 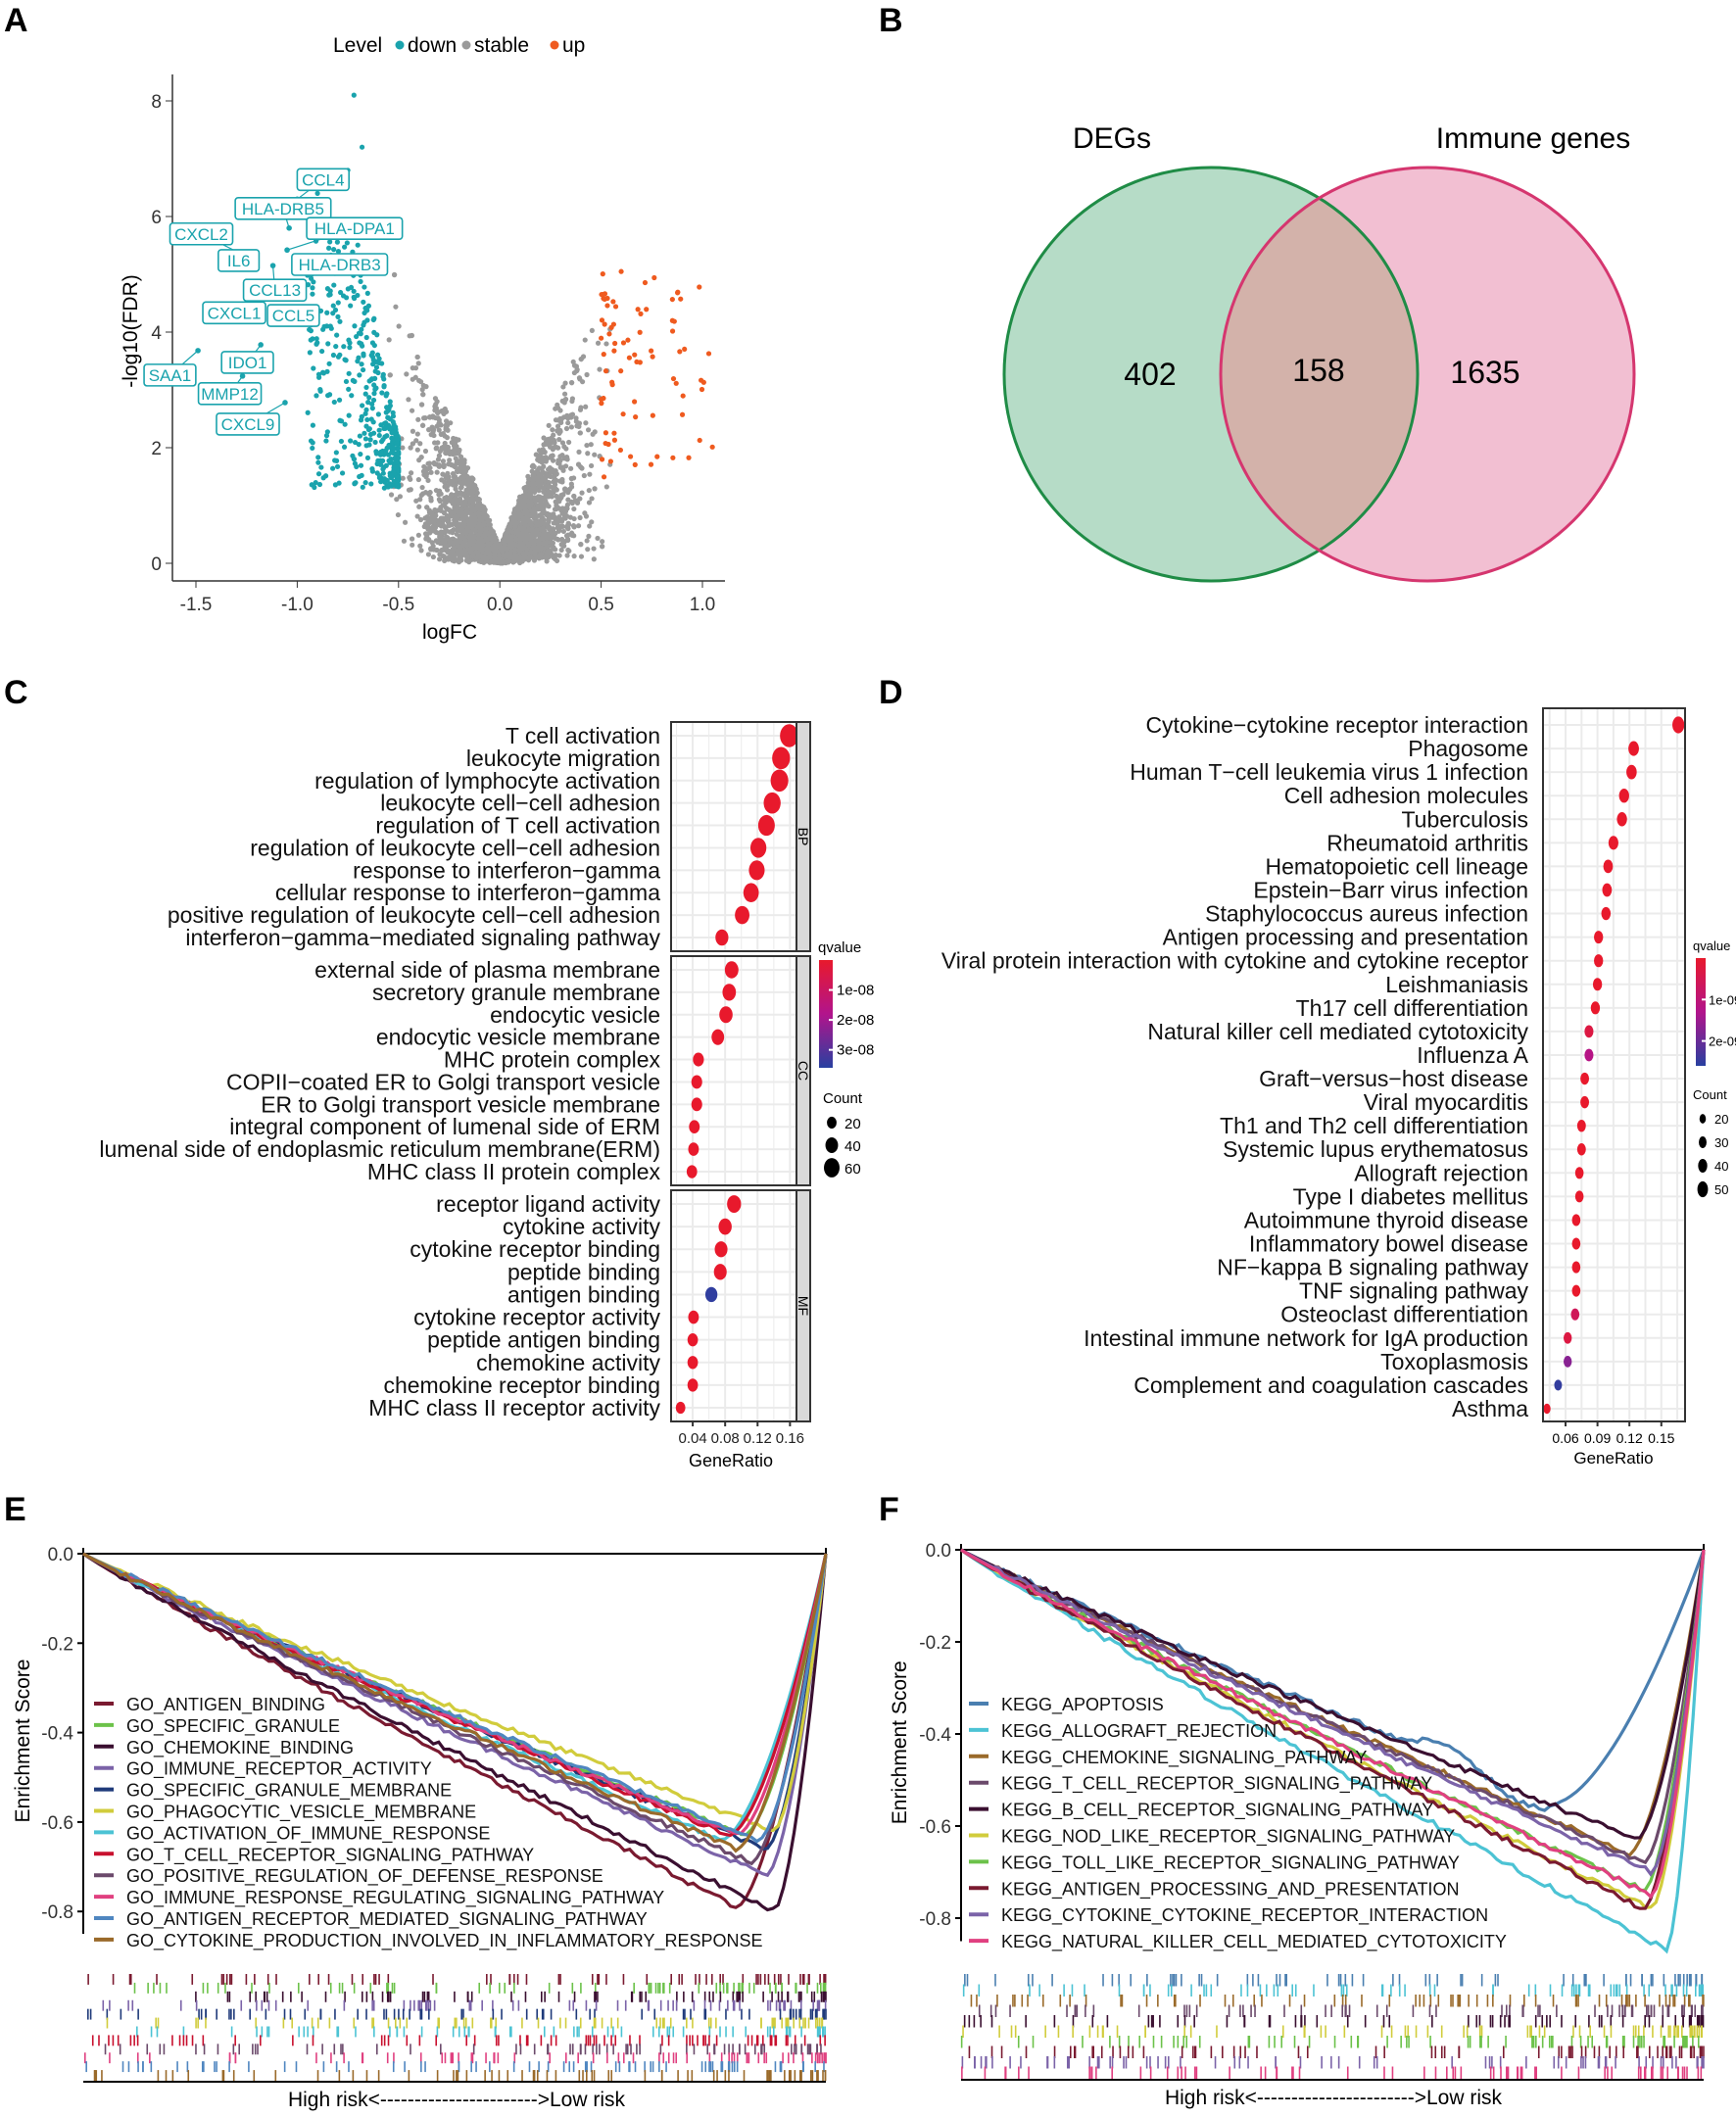 I want to click on y-tick-label: -0.6, so click(x=57, y=1823).